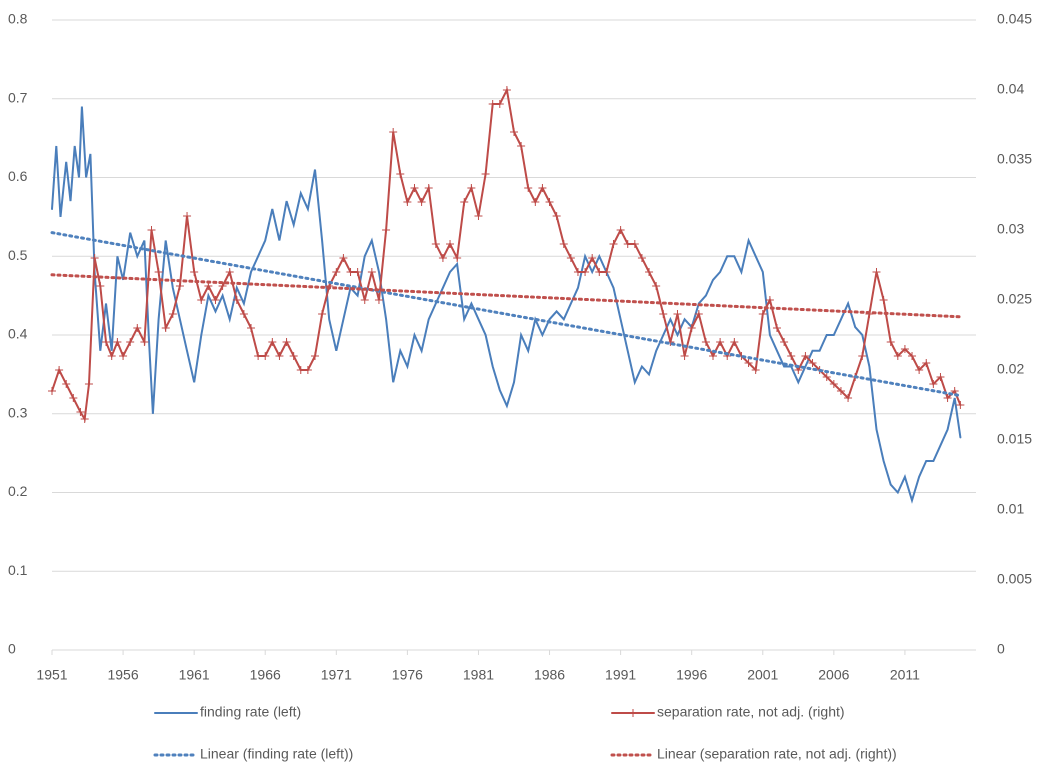 The width and height of the screenshot is (1047, 778). Describe the element at coordinates (18, 491) in the screenshot. I see `y-tick-label: 0.2` at that location.